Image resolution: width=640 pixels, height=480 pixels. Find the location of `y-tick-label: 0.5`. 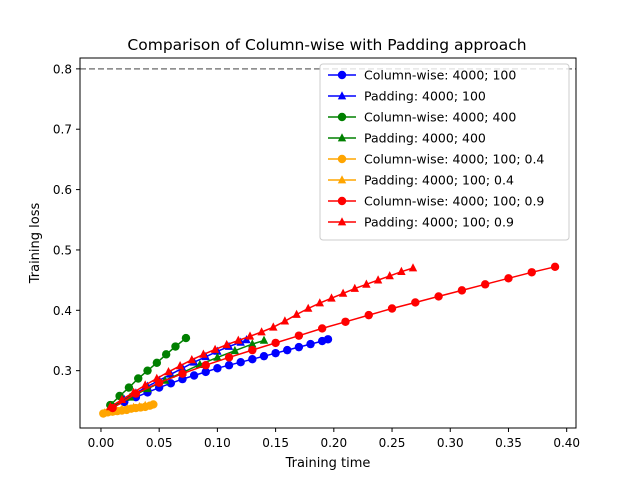

y-tick-label: 0.5 is located at coordinates (62, 250).